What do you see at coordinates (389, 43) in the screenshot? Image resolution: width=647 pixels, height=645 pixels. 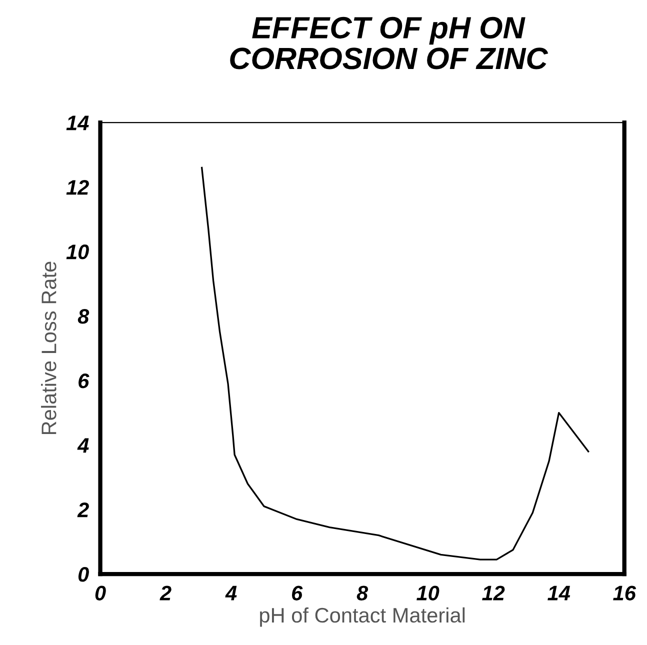 I see `chart-title: EFFECT OF pH ON CORROSION OF ZINC` at bounding box center [389, 43].